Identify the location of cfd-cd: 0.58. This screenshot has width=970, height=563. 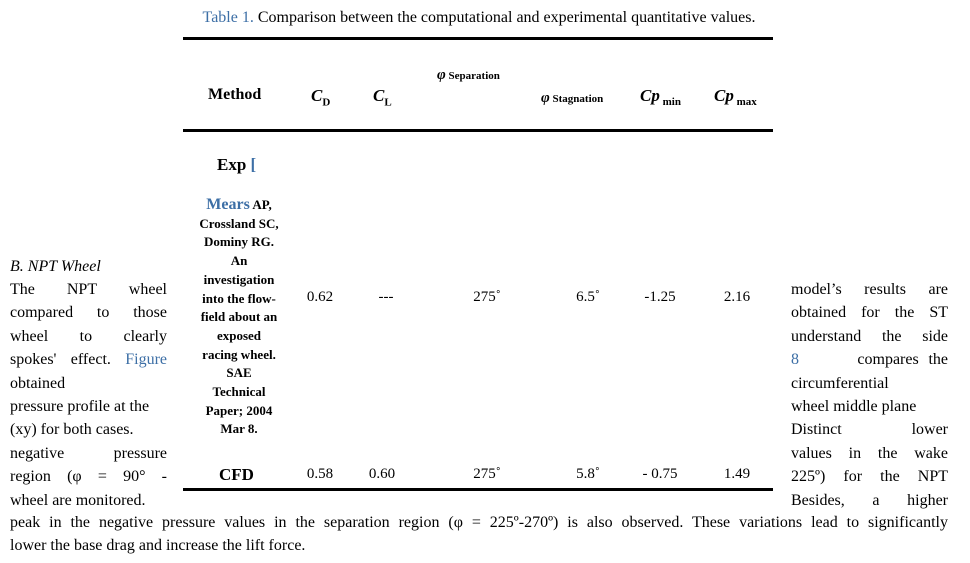
(320, 474).